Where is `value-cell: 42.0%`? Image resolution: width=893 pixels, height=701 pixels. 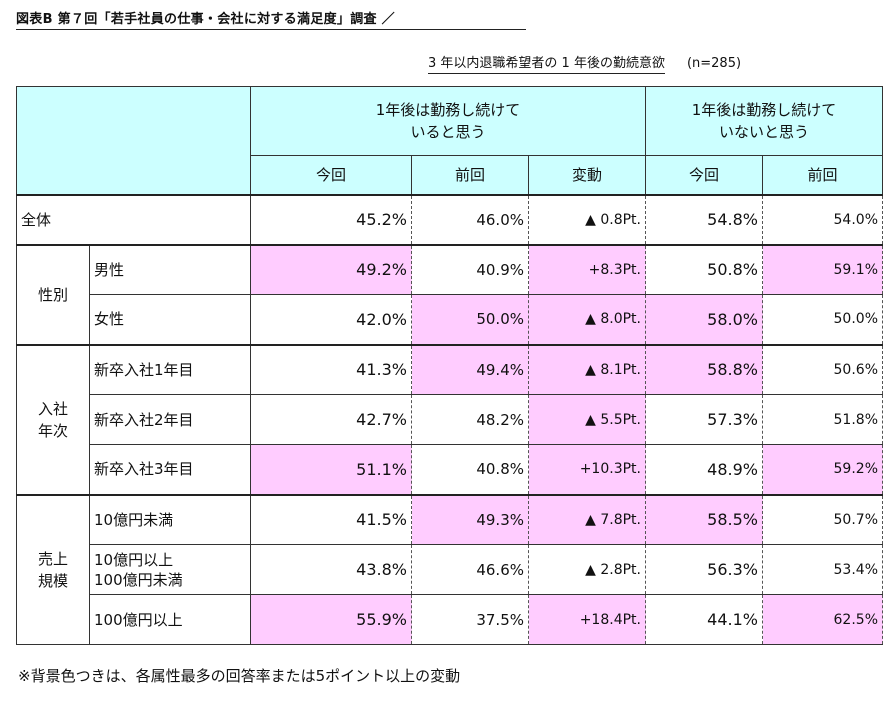 value-cell: 42.0% is located at coordinates (331, 319).